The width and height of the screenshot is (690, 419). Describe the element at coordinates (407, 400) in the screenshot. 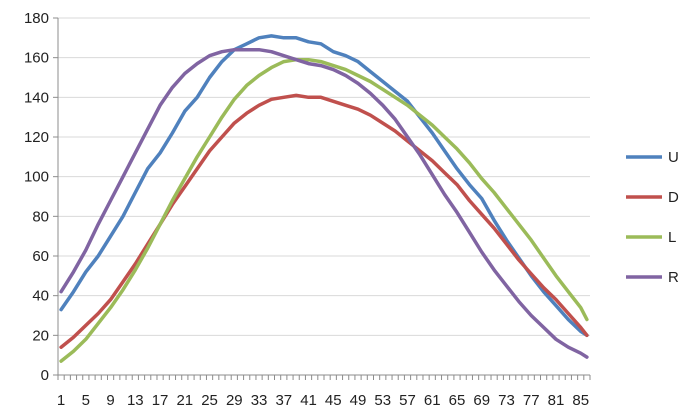

I see `x-tick-label: 57` at that location.